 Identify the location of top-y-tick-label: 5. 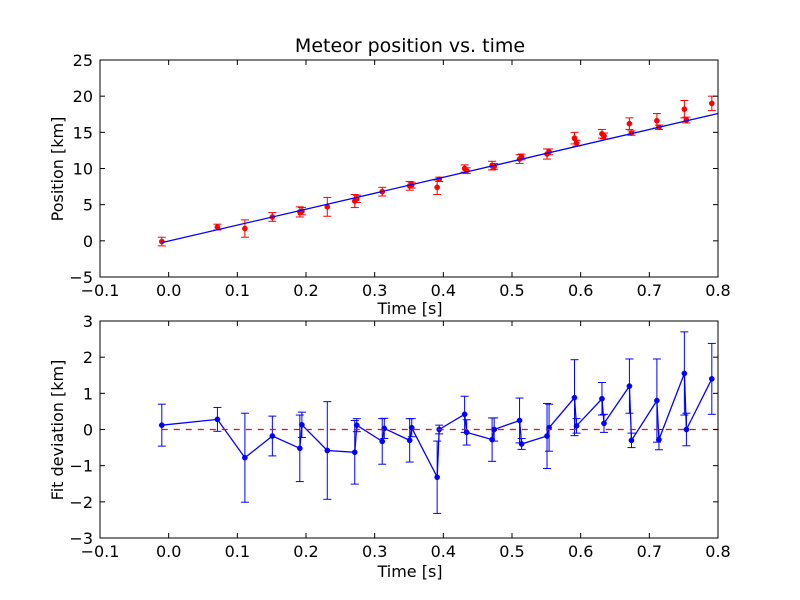
(88, 205).